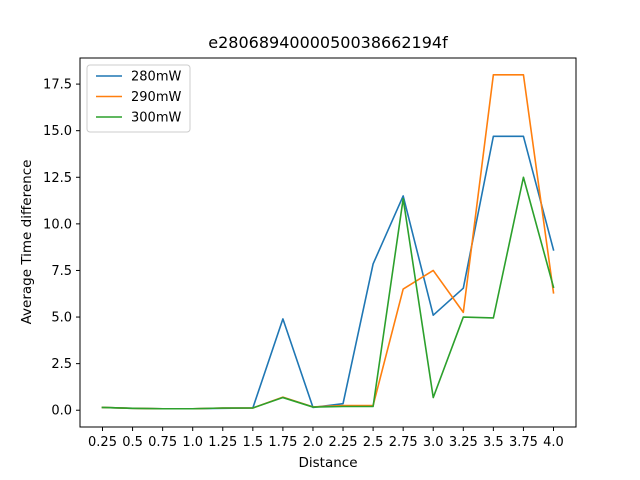 The width and height of the screenshot is (640, 480). What do you see at coordinates (61, 364) in the screenshot?
I see `y-tick-label: 2.5` at bounding box center [61, 364].